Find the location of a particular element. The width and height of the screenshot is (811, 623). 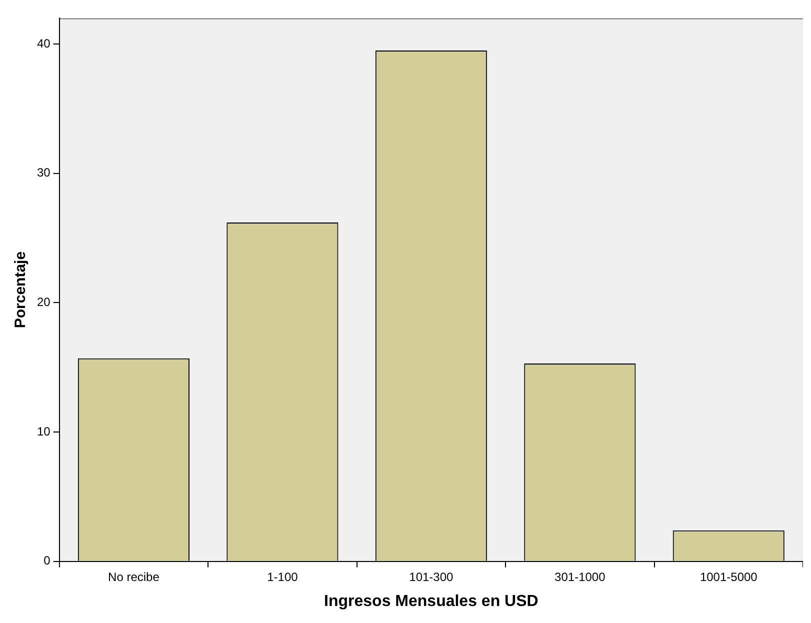

x-axis-title: Ingresos Mensuales en USD is located at coordinates (431, 601).